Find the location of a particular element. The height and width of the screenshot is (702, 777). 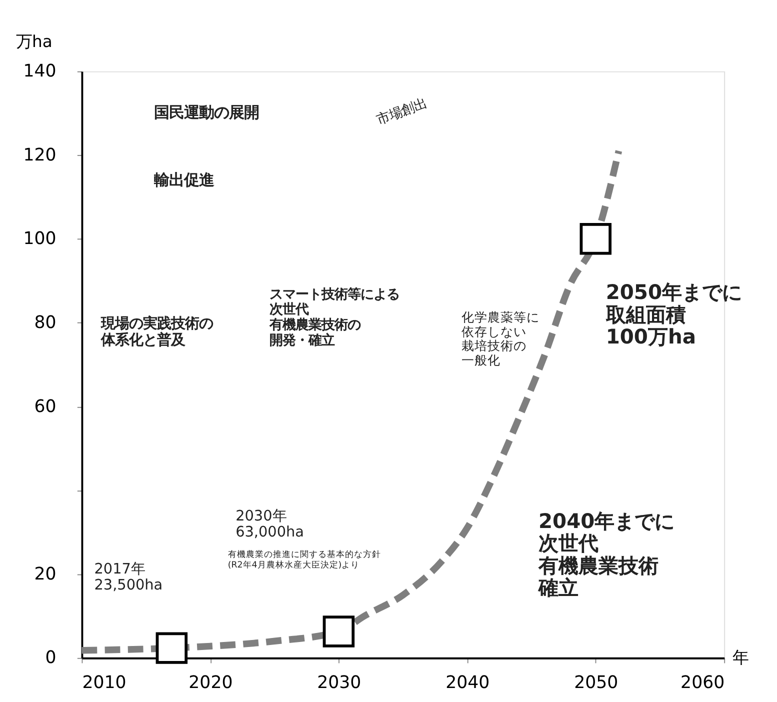

annotation: 2040年までに次世代有機農業技術確立 is located at coordinates (606, 554).